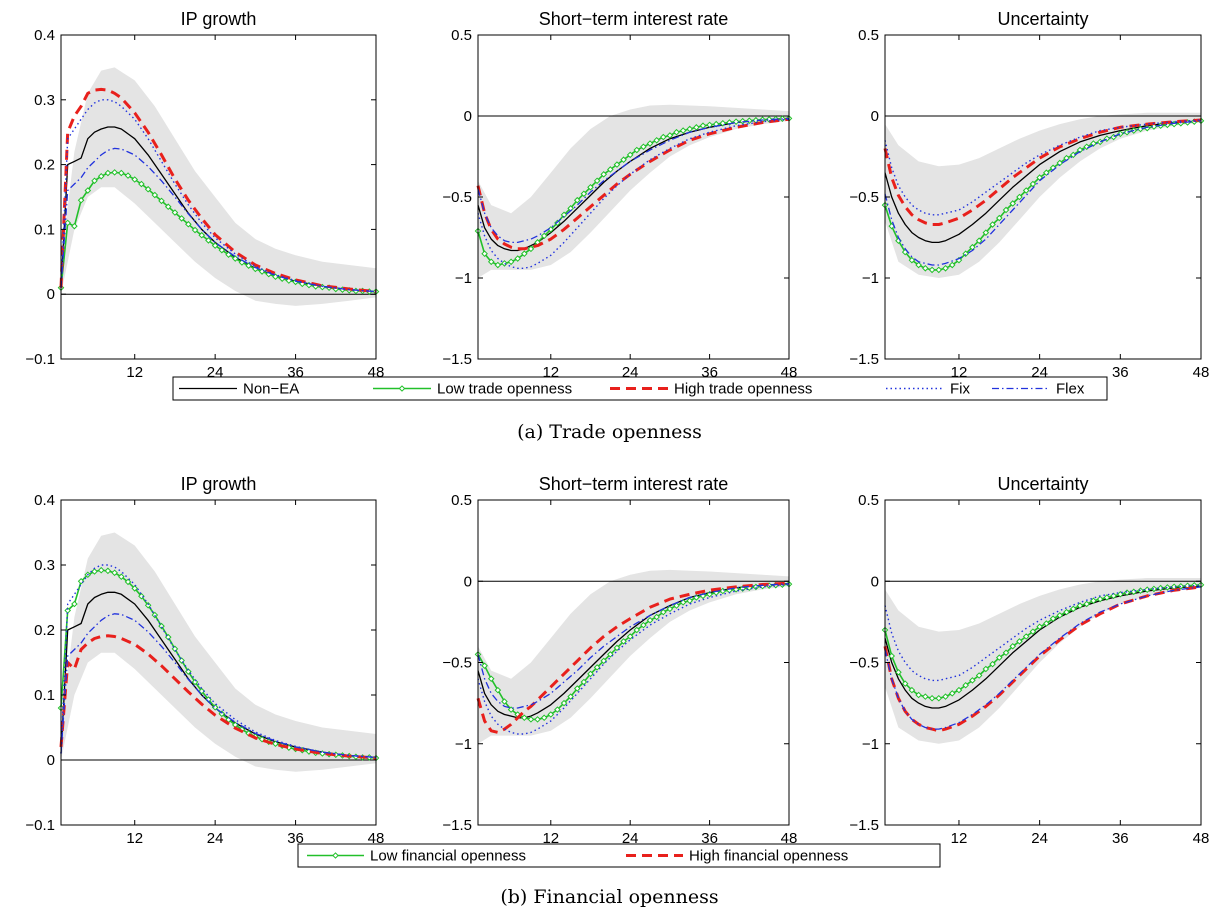  I want to click on panel-b-ip-growth-axes-box, so click(218, 662).